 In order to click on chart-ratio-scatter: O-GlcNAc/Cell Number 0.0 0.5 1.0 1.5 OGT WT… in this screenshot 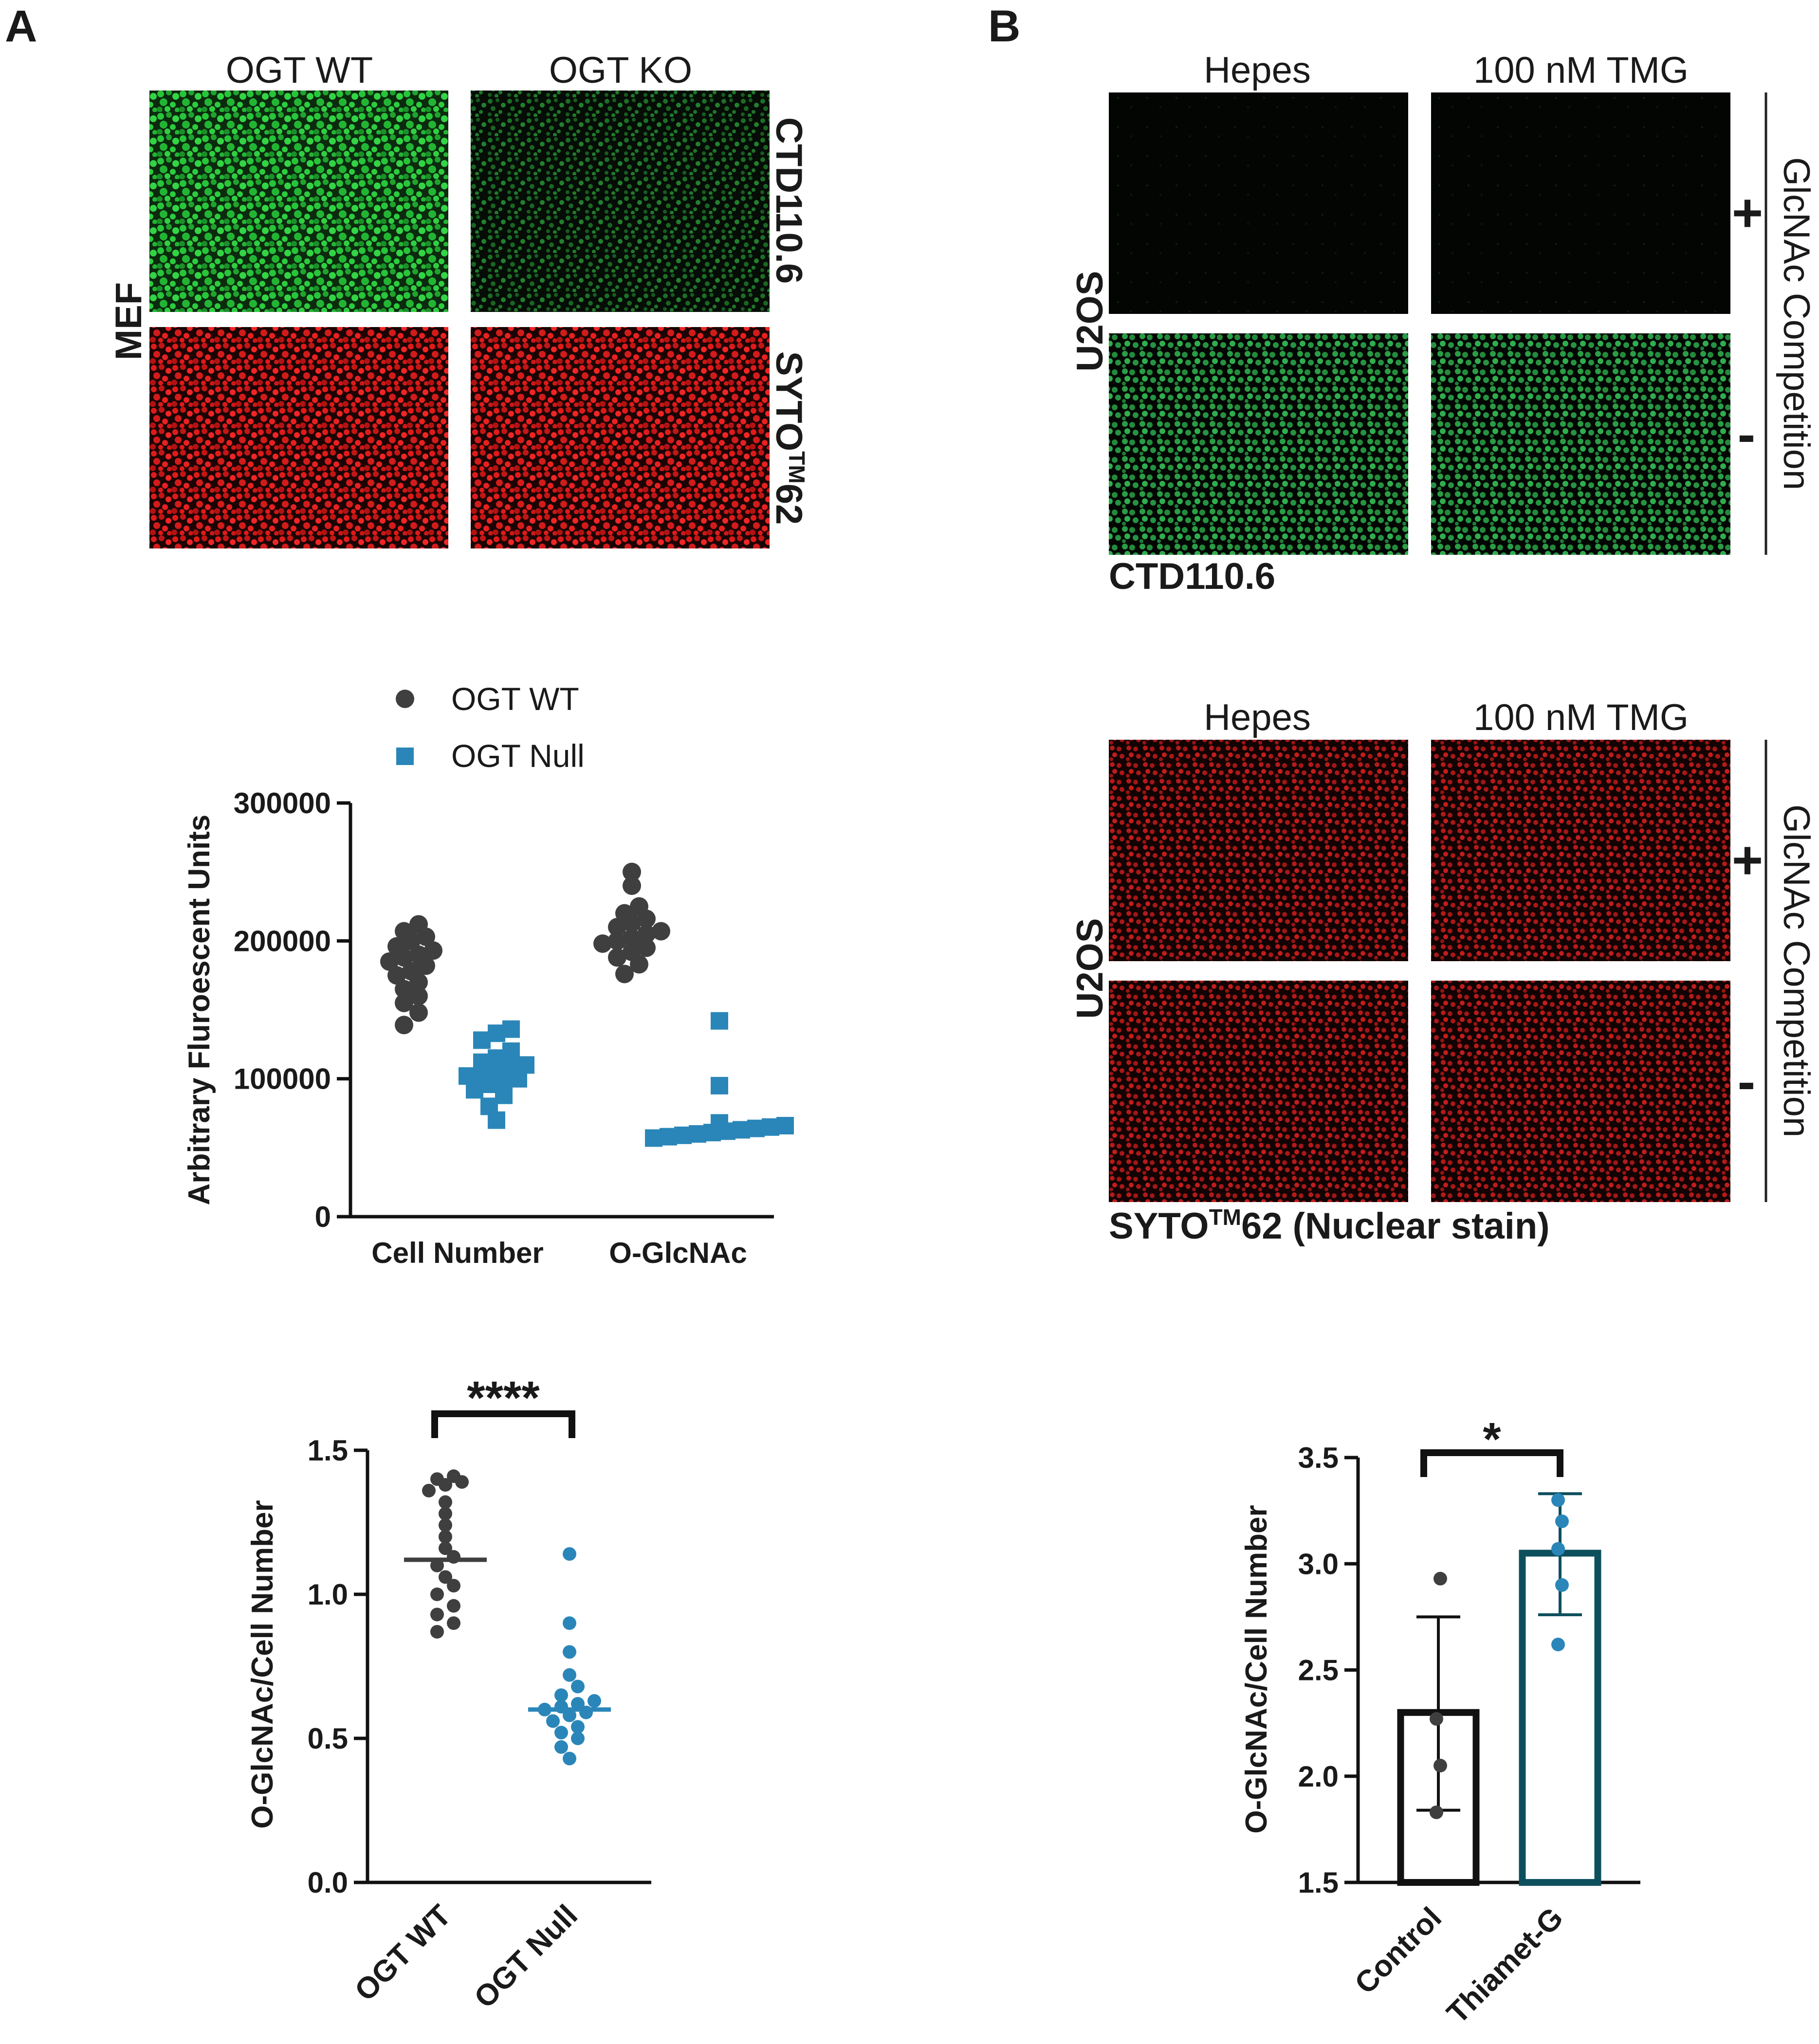, I will do `click(448, 1694)`.